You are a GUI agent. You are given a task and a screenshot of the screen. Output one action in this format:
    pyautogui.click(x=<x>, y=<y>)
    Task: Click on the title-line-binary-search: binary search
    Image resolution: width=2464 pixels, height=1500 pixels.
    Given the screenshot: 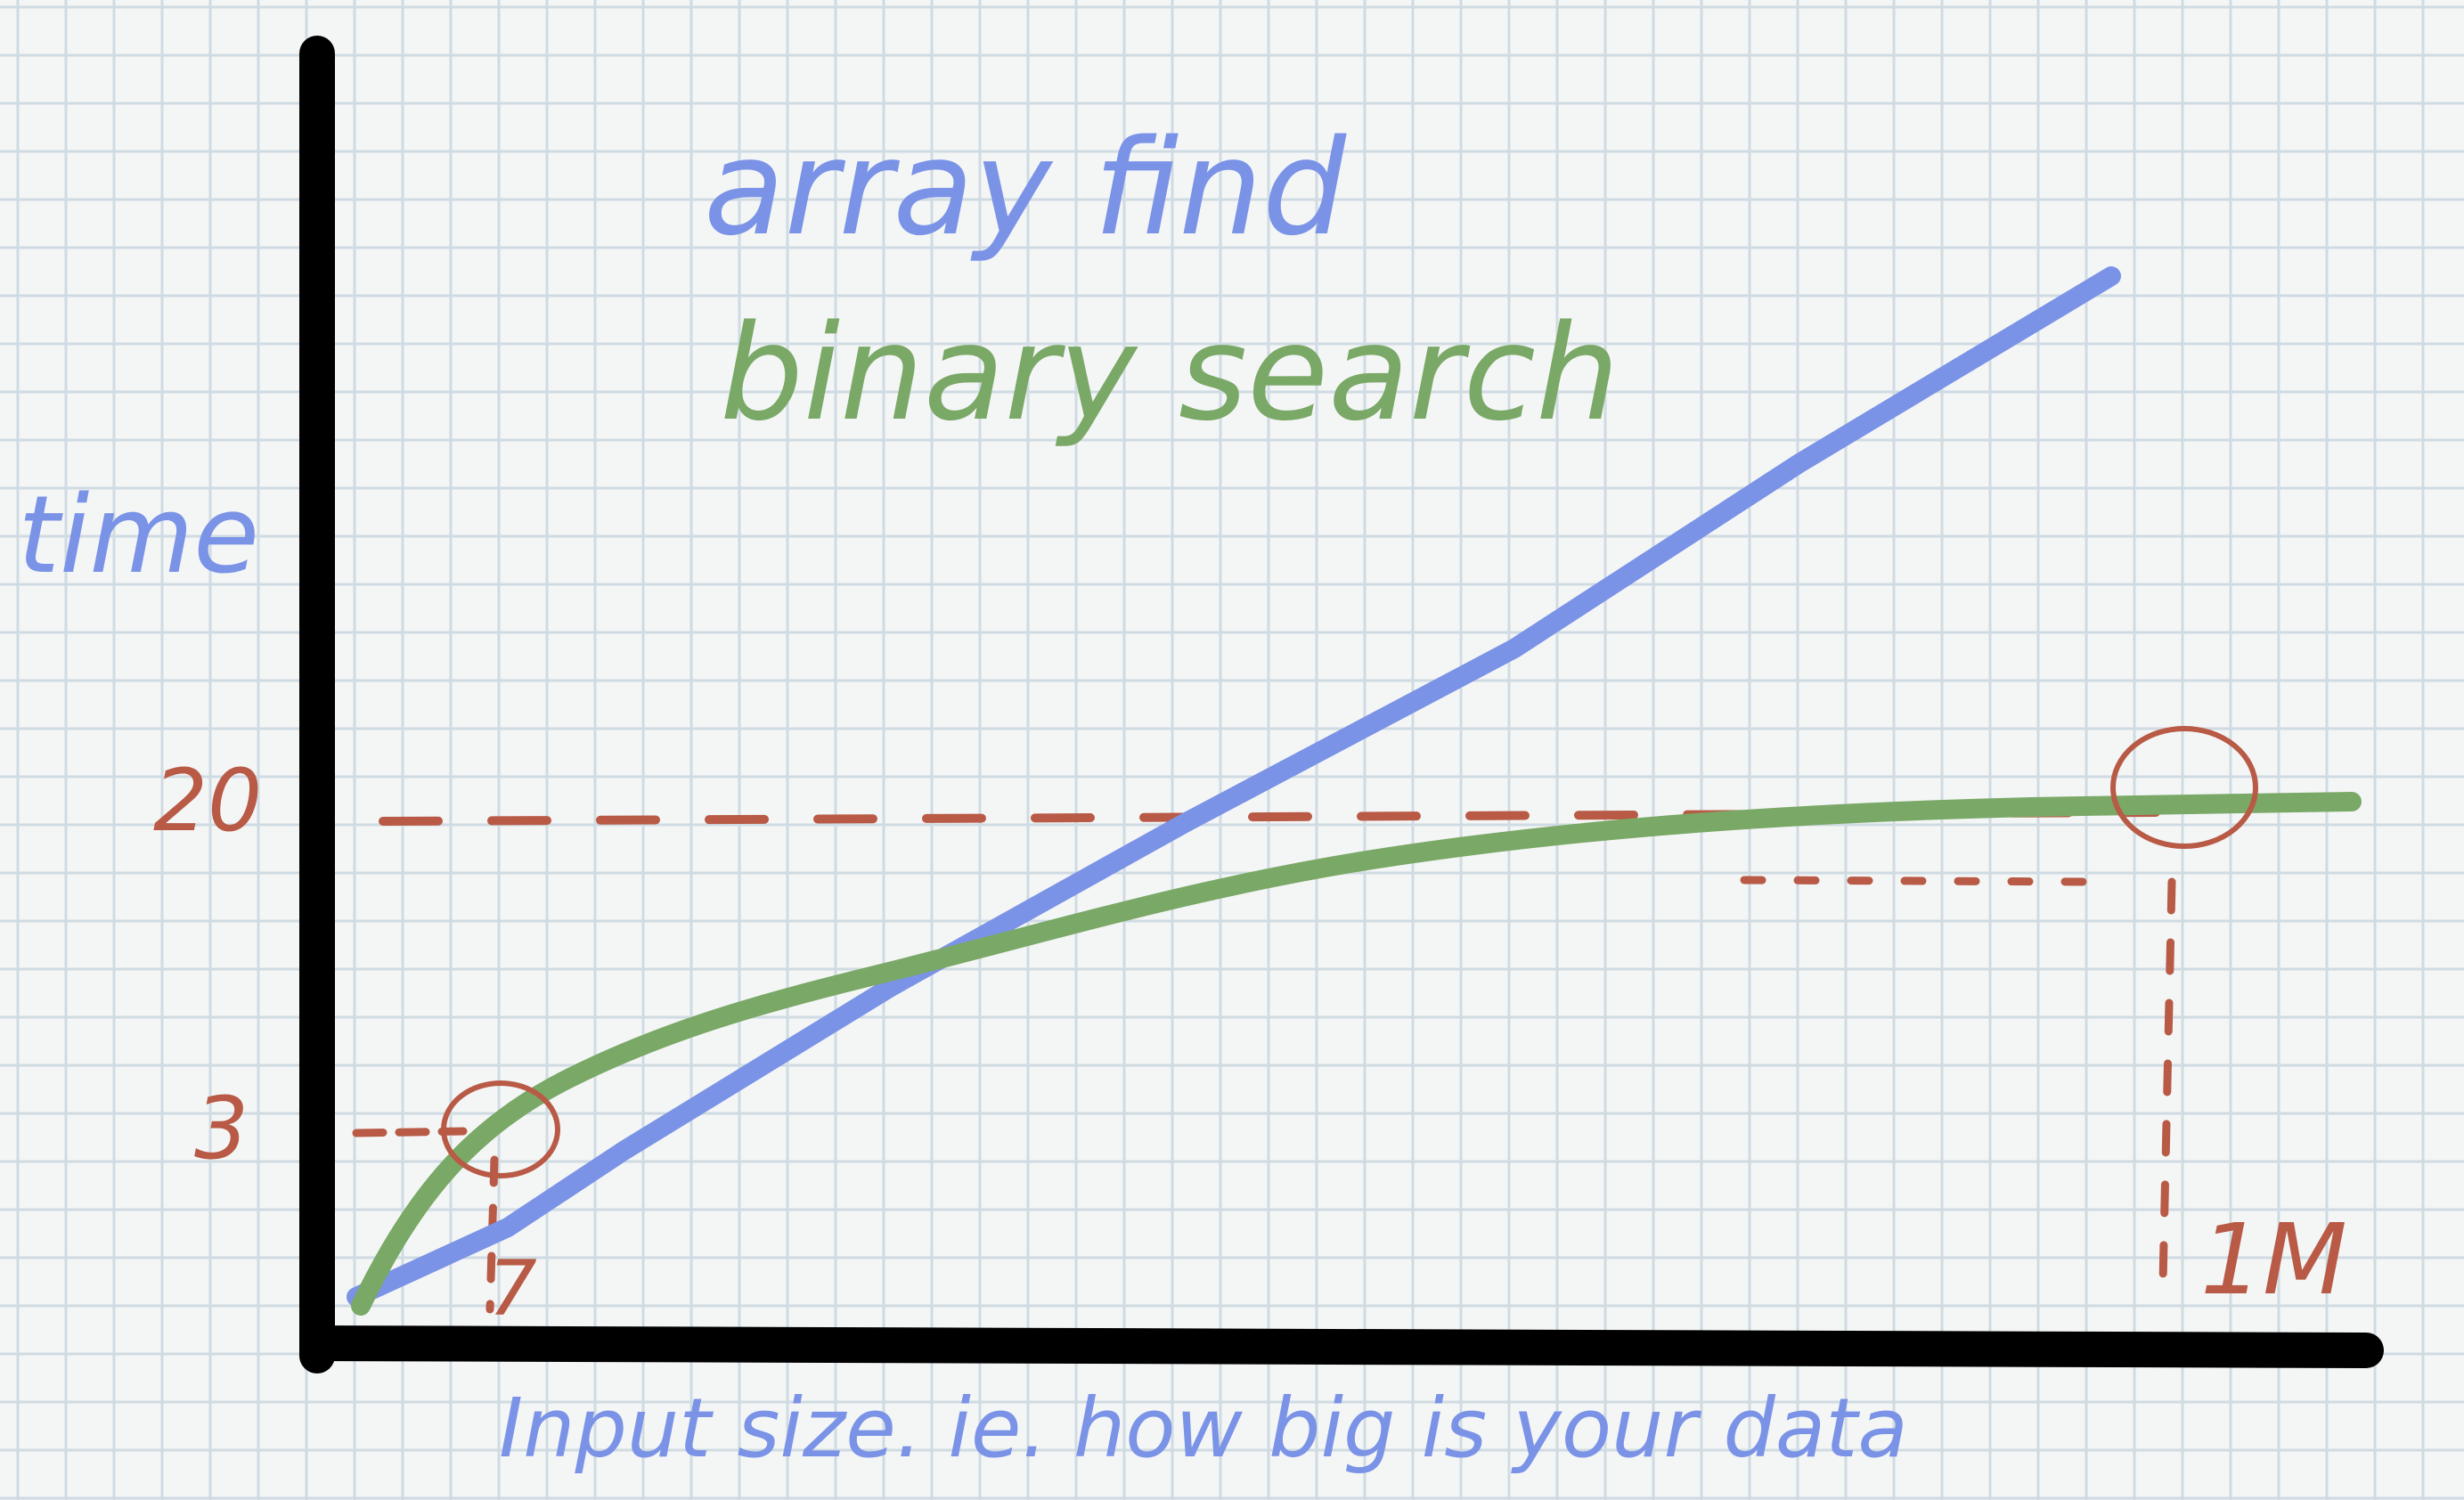 What is the action you would take?
    pyautogui.click(x=1170, y=373)
    